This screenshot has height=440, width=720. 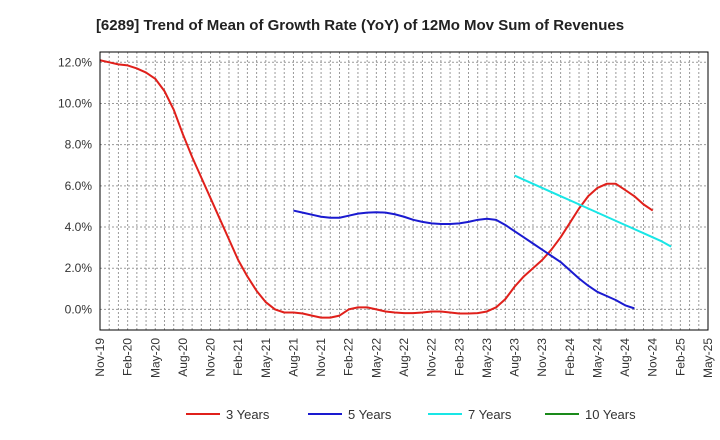 What do you see at coordinates (79, 227) in the screenshot?
I see `y-tick-label: 4.0%` at bounding box center [79, 227].